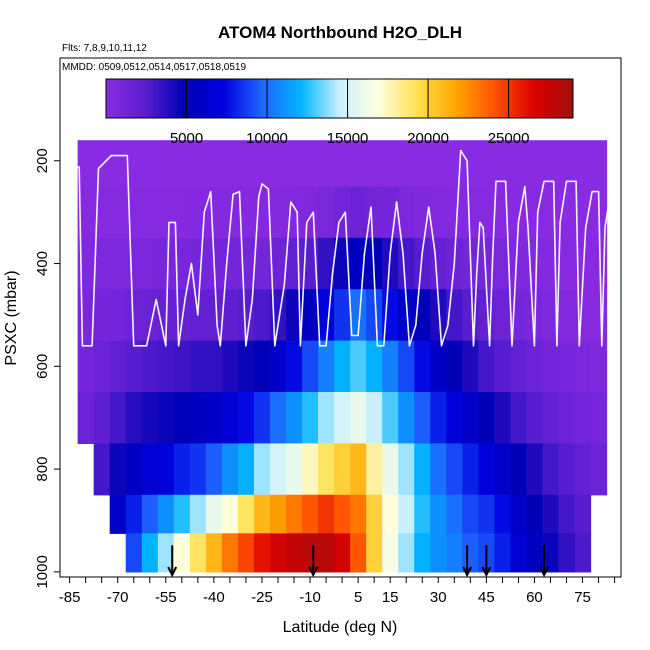 The height and width of the screenshot is (650, 650). I want to click on colorbar-gradient, so click(339, 98).